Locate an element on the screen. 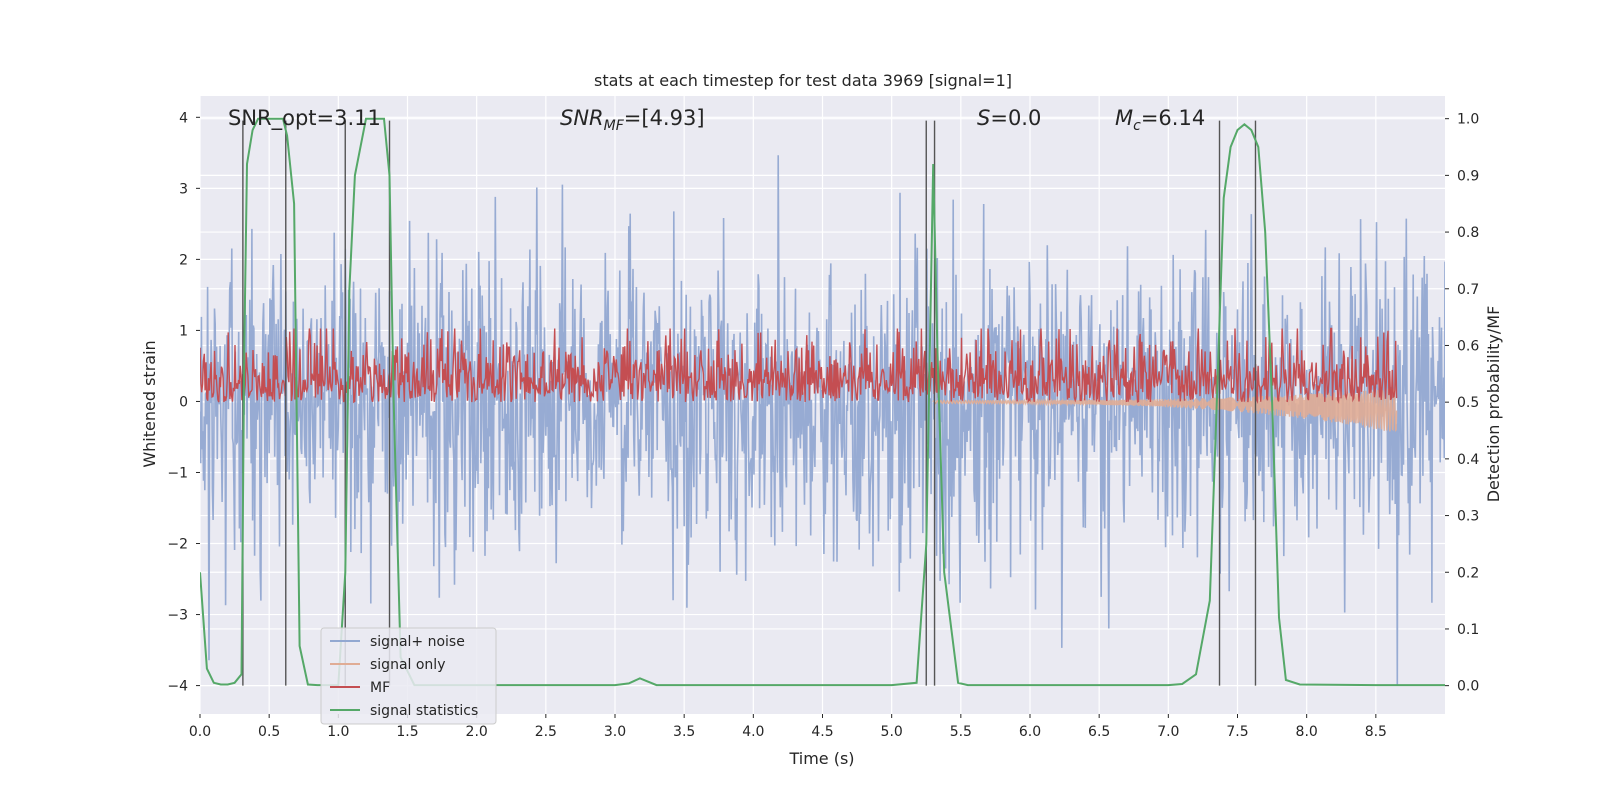 The image size is (1600, 800). x-tick-label-11: 5.5 is located at coordinates (961, 732).